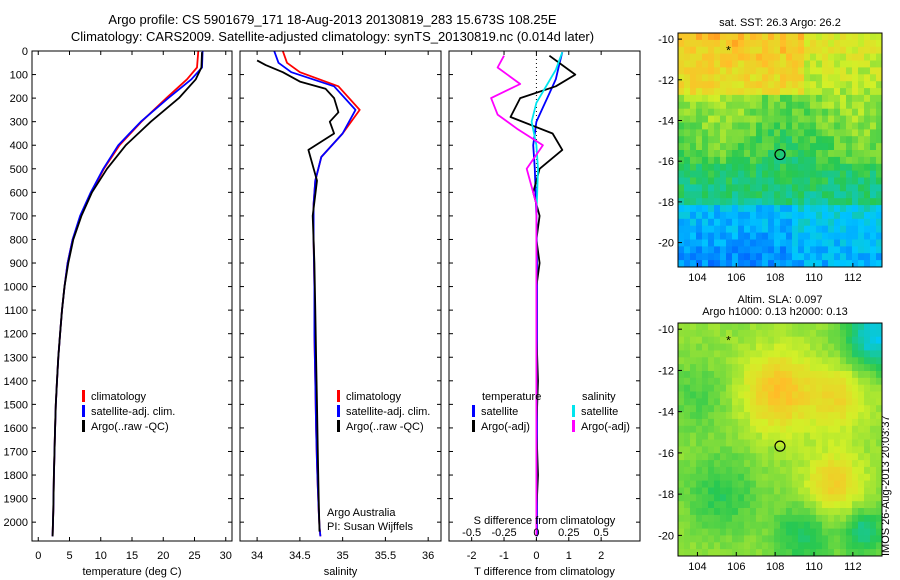 Image resolution: width=900 pixels, height=580 pixels. I want to click on y-tick-label: 1600, so click(16, 429).